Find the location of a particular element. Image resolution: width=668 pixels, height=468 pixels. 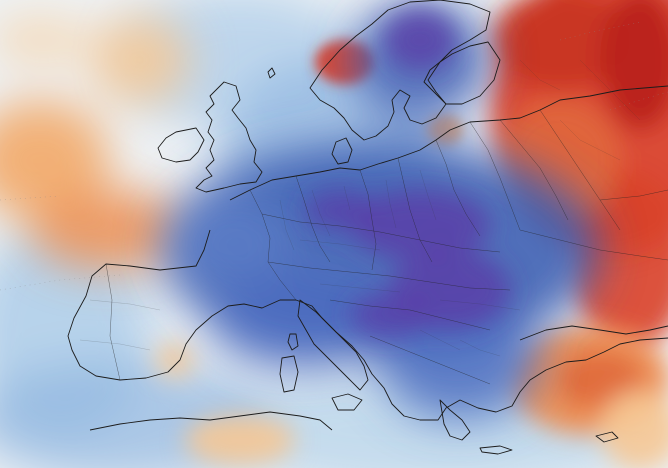

coast-great-britain is located at coordinates (229, 137).